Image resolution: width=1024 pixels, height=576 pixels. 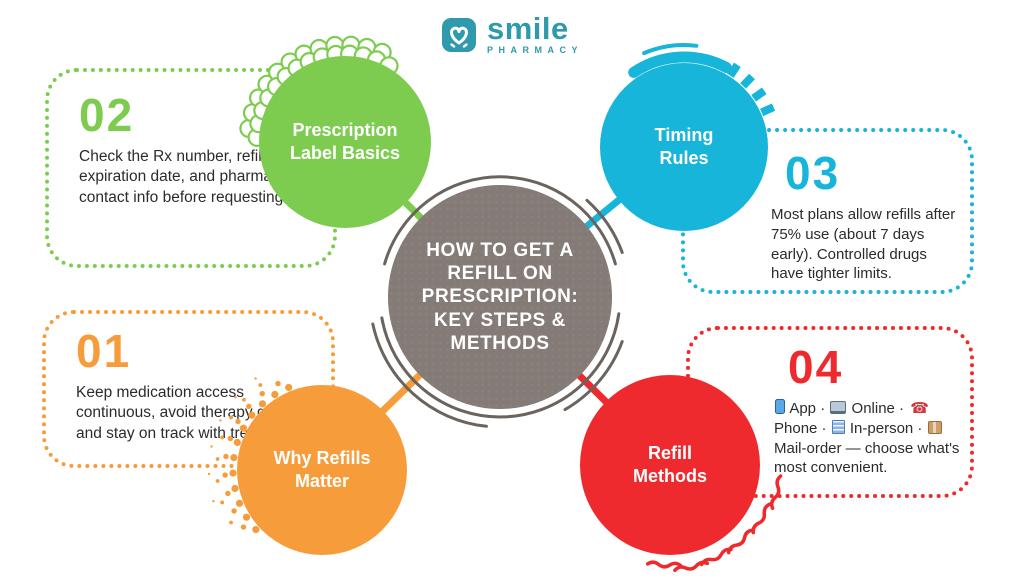 I want to click on step-number: 02, so click(x=107, y=115).